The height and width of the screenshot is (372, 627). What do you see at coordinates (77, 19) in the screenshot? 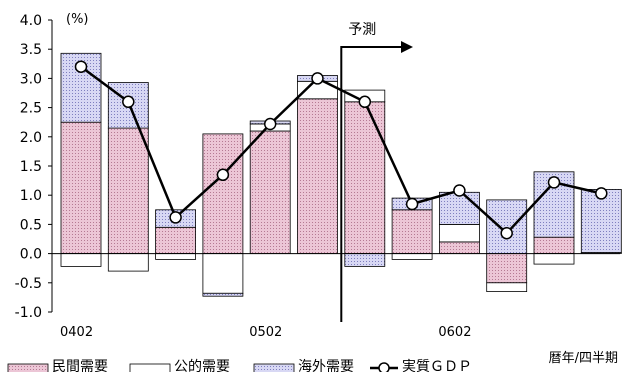
I see `unit-label: (%)` at bounding box center [77, 19].